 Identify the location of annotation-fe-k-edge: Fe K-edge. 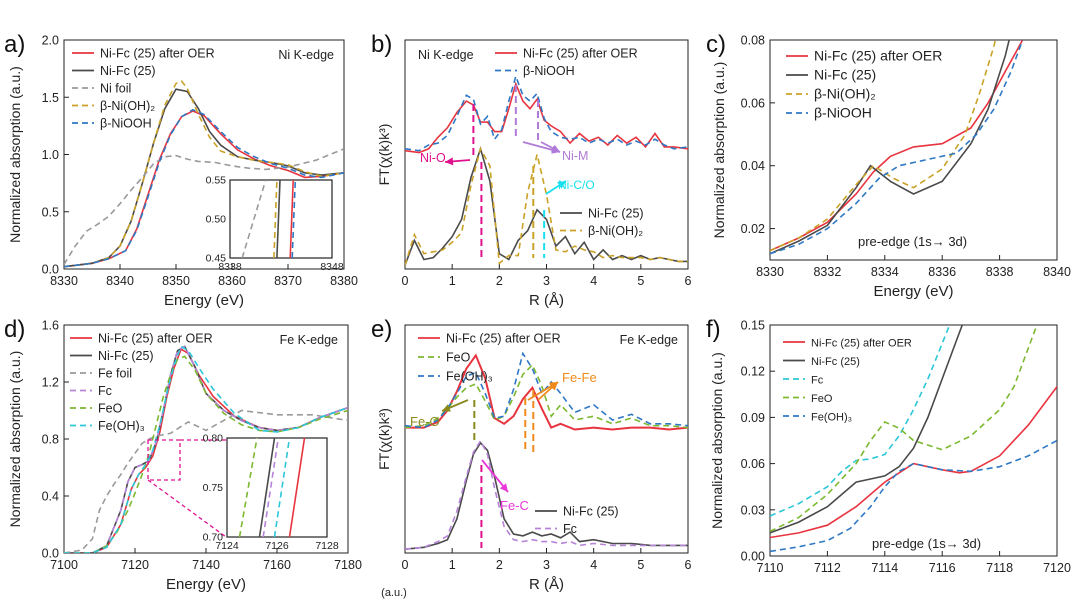
(649, 340).